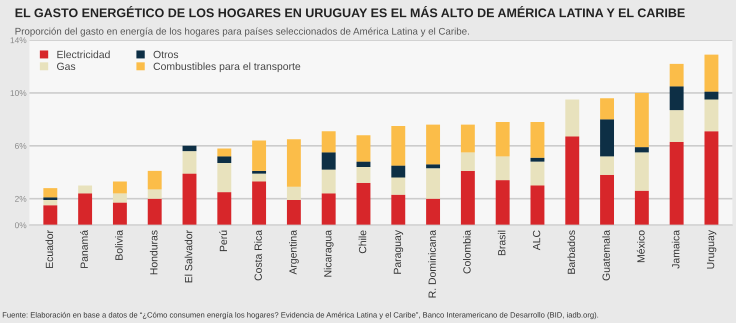  I want to click on x-tick-label: Paraguay, so click(399, 252).